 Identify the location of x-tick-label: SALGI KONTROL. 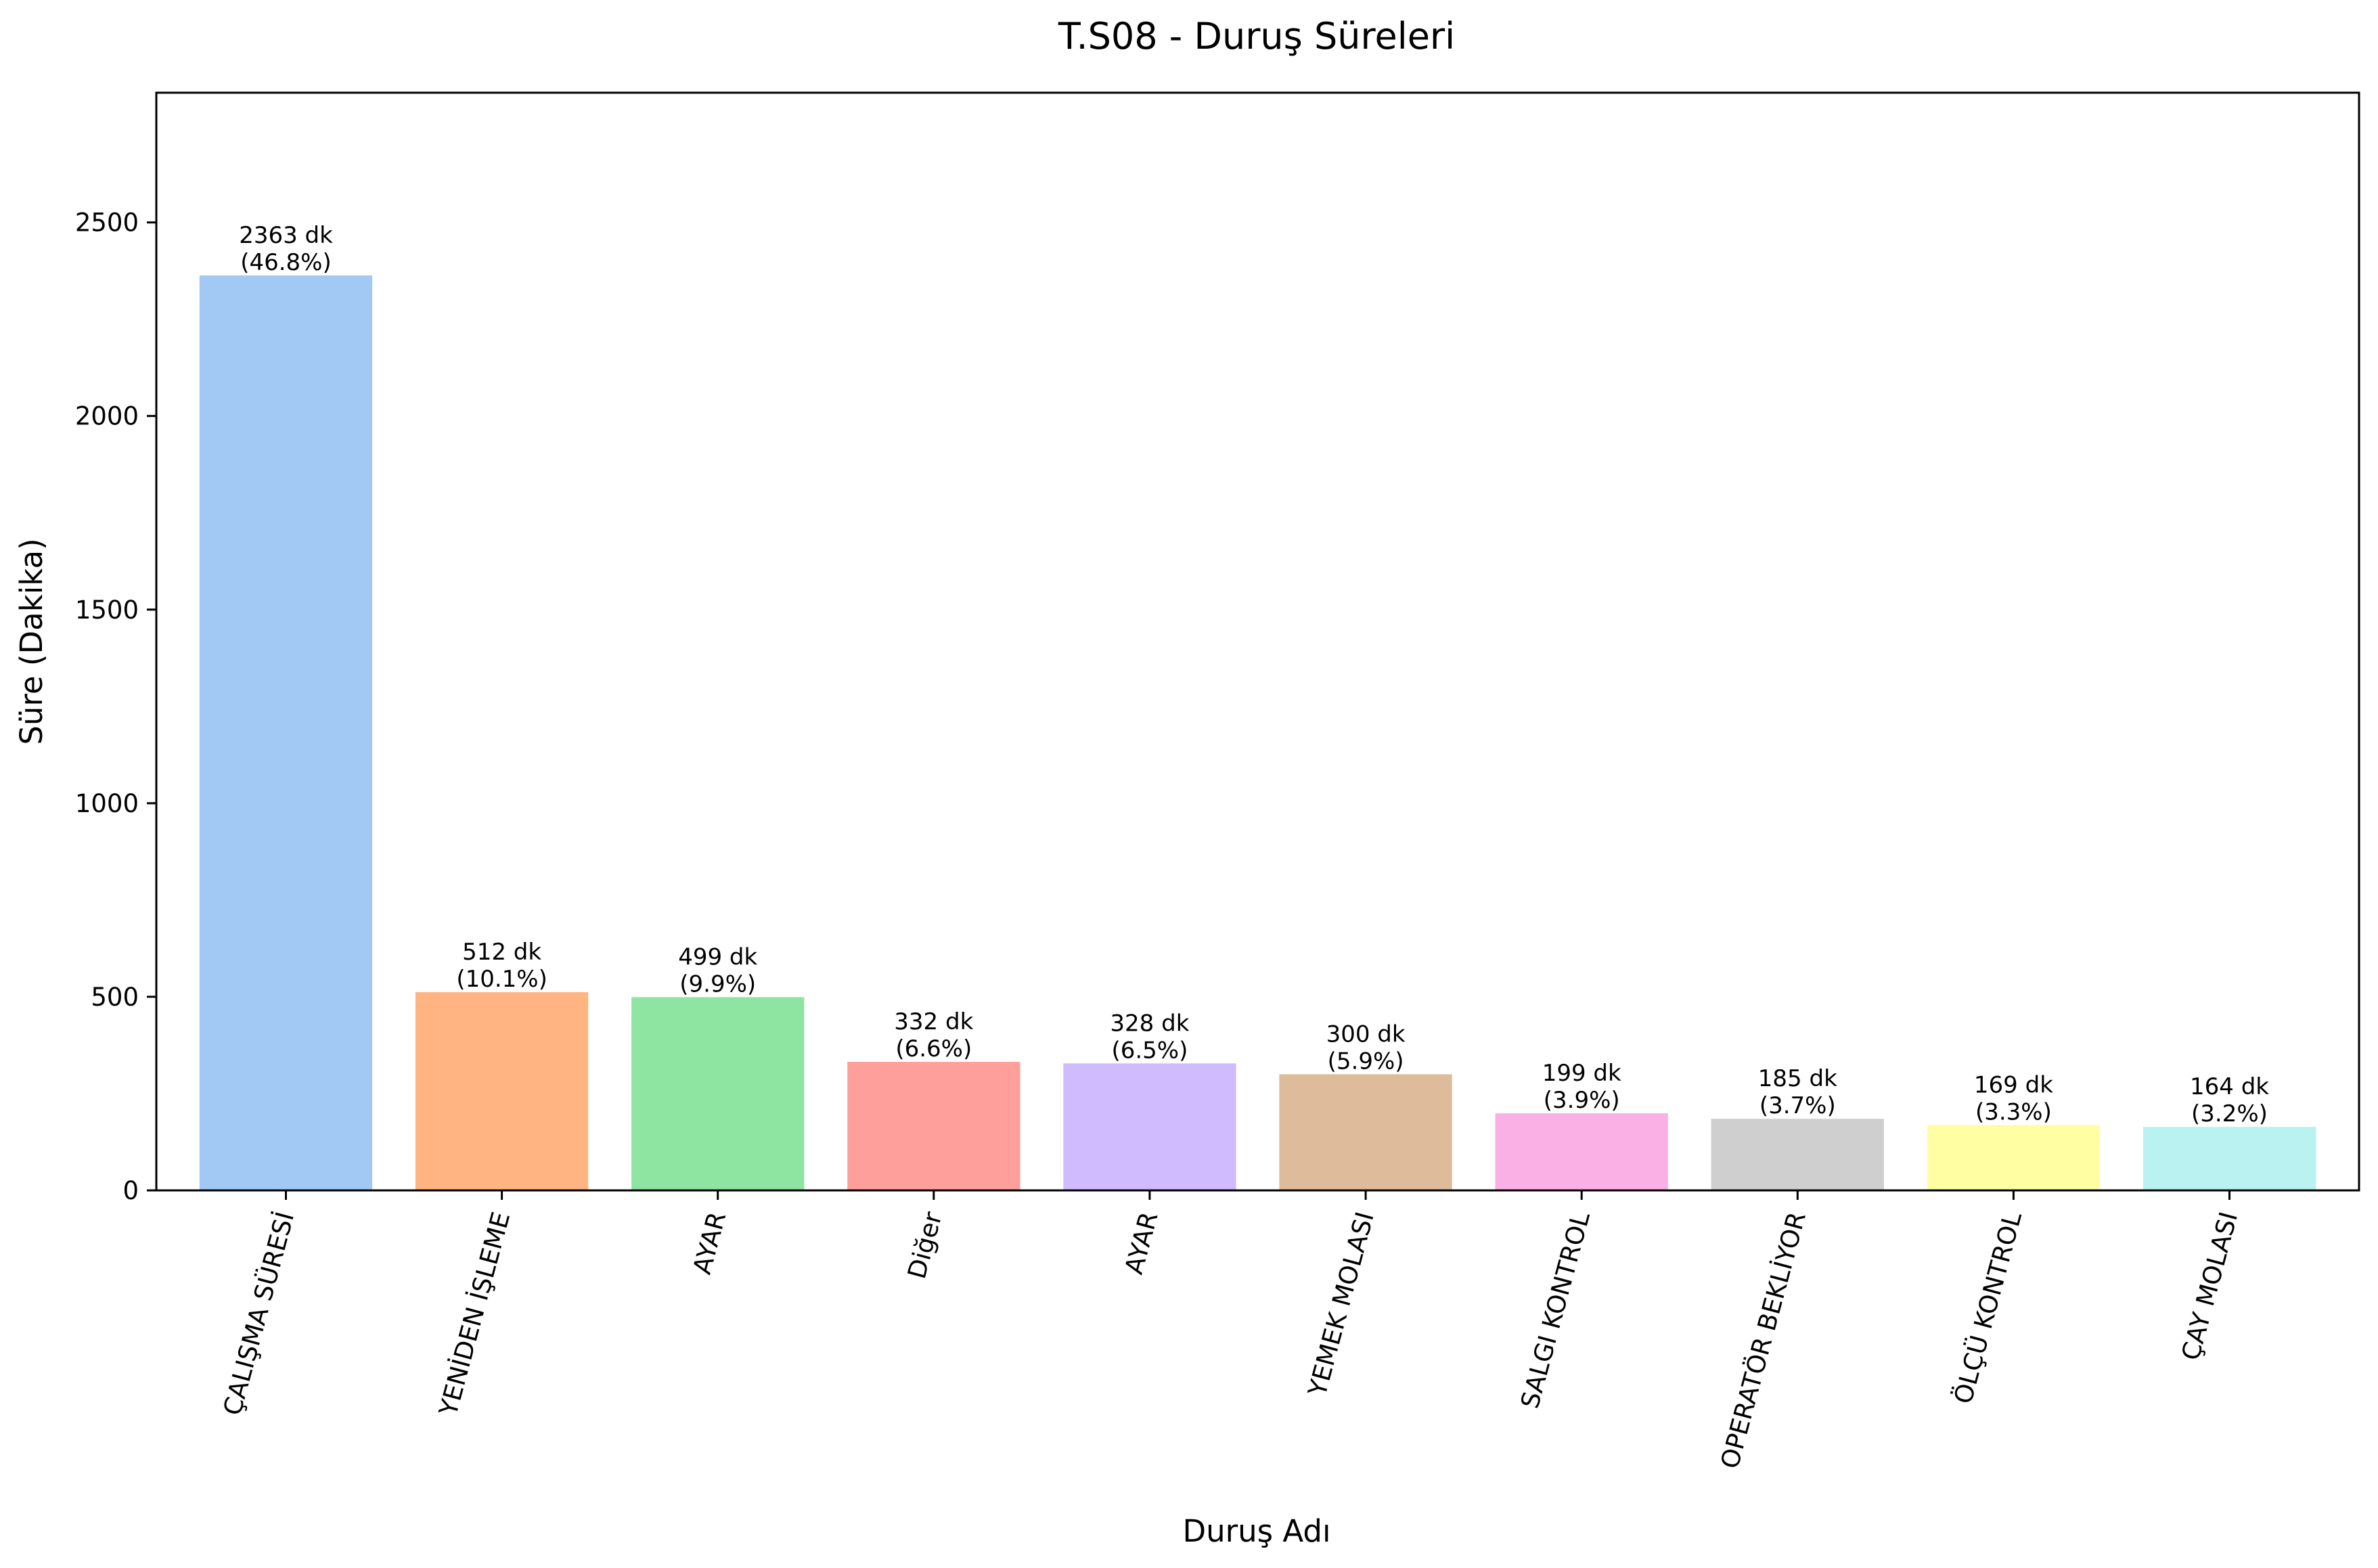
(1555, 1310).